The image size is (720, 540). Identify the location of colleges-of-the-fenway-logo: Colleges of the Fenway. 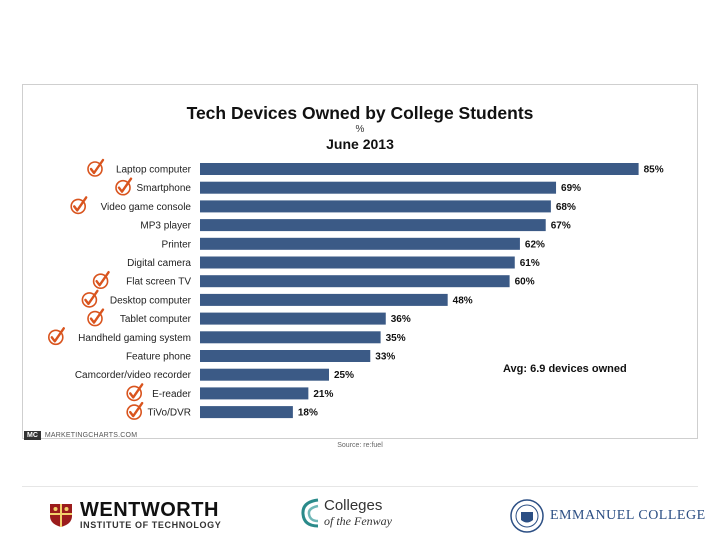
(345, 513).